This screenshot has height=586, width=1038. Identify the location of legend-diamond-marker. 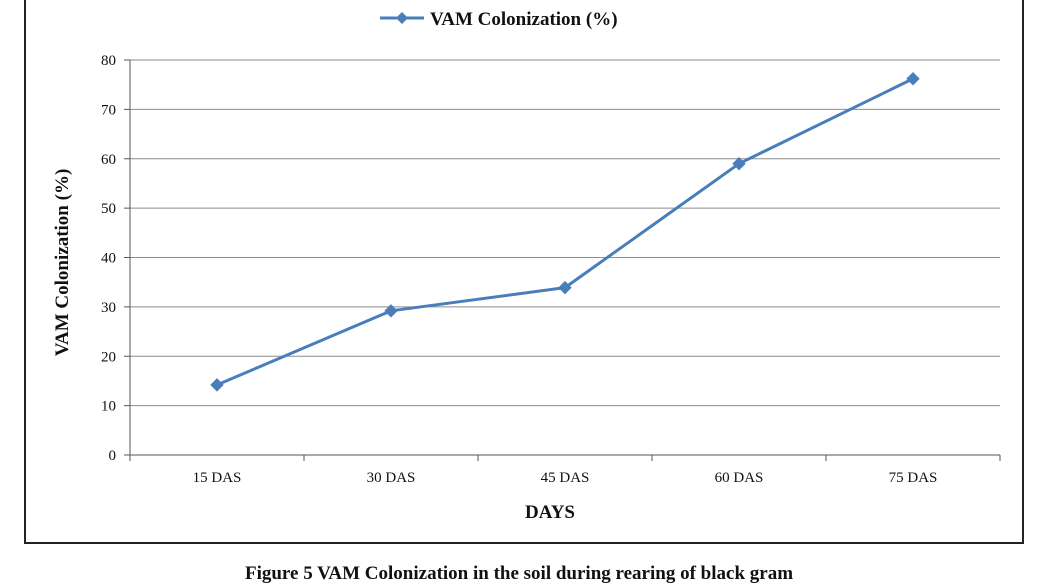
(402, 18).